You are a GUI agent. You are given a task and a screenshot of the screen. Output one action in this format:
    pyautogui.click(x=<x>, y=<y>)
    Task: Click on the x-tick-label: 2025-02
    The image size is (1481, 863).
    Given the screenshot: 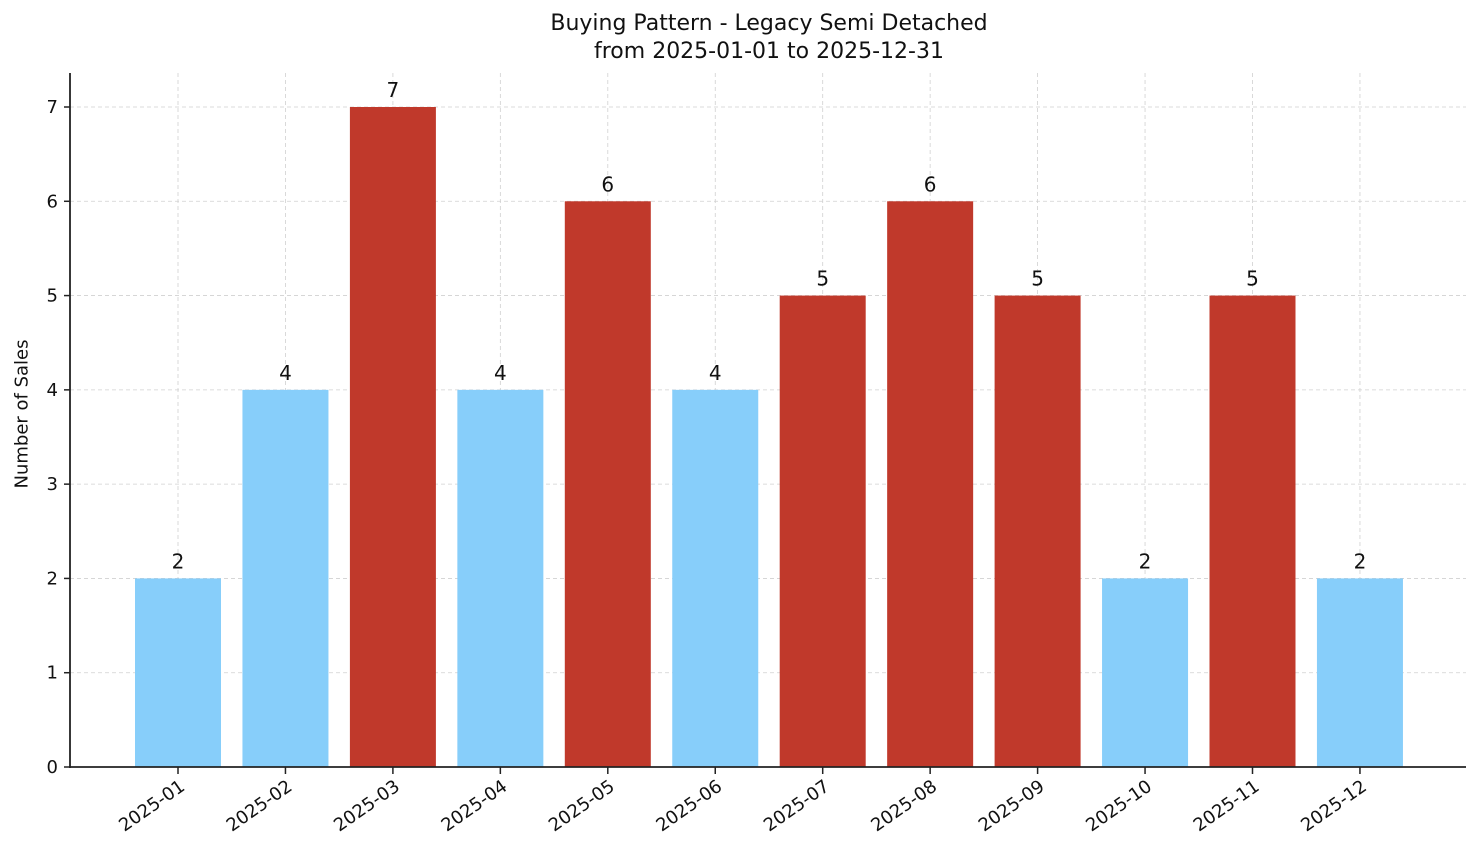 What is the action you would take?
    pyautogui.click(x=260, y=806)
    